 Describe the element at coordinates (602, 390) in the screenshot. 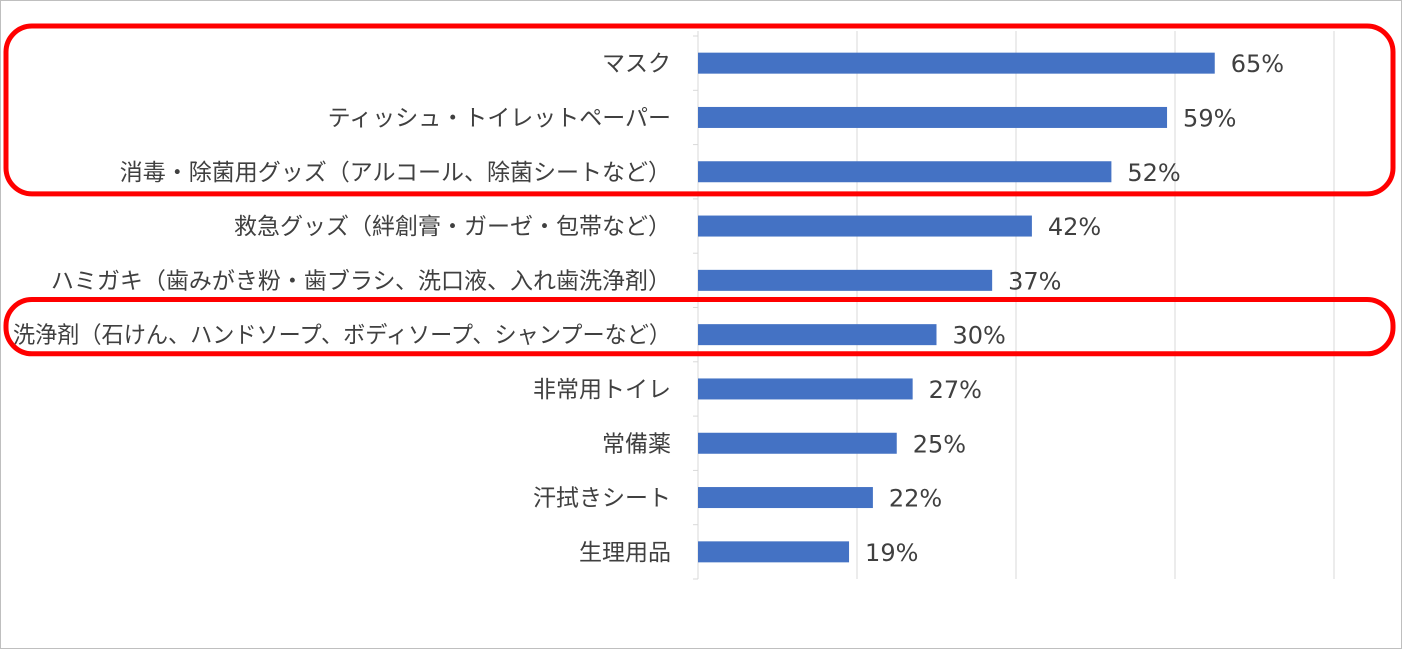

I see `category-label: 非常用トイレ` at that location.